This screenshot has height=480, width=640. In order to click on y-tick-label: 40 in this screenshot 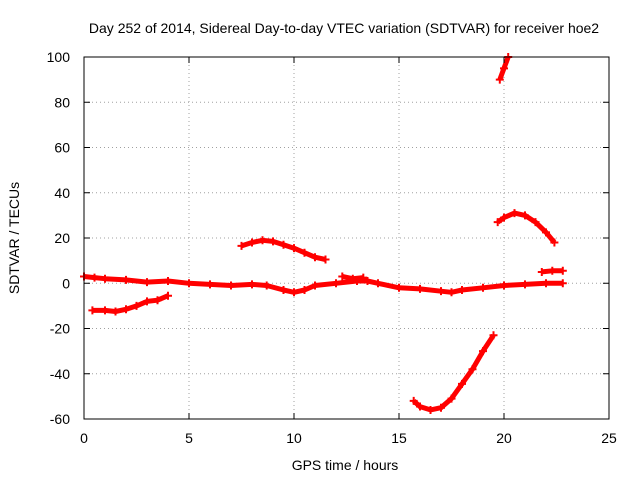, I will do `click(62, 193)`.